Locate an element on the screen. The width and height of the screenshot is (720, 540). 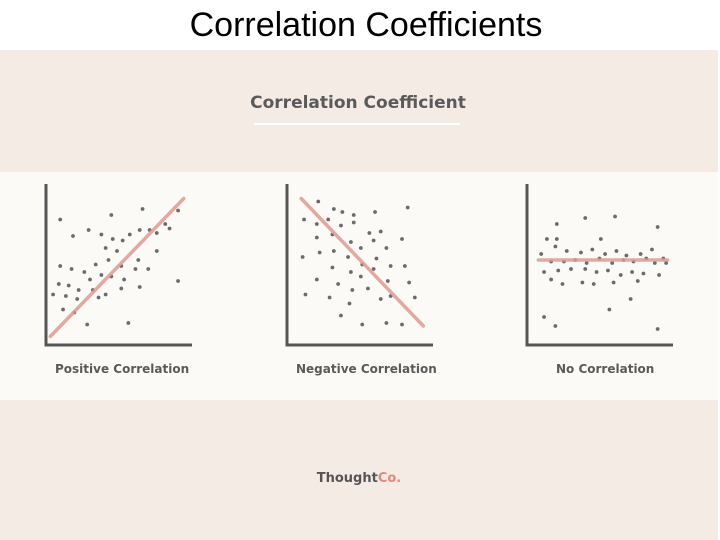
brand-logo: ThoughtCo. is located at coordinates (359, 478).